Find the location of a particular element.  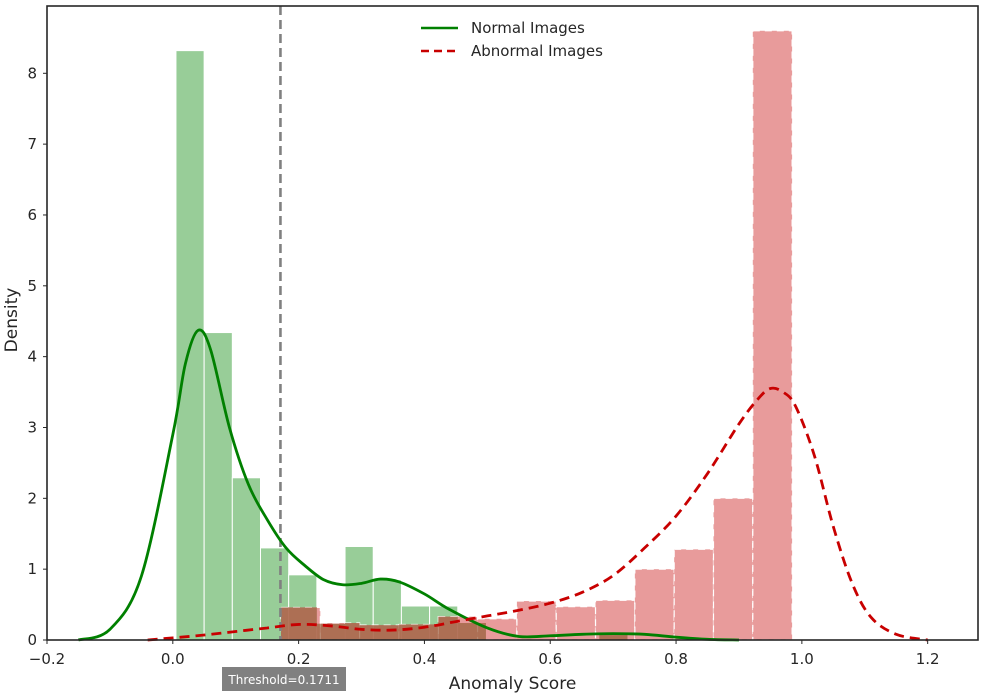

x-tick-label: 1.0 is located at coordinates (802, 659).